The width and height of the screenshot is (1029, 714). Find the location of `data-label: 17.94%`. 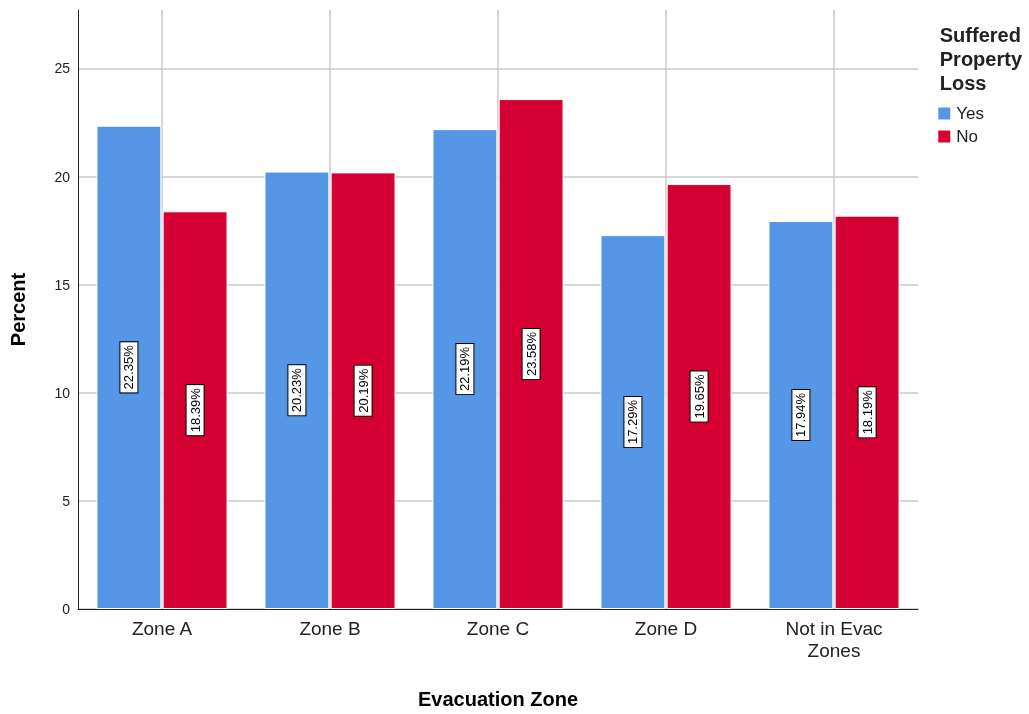

data-label: 17.94% is located at coordinates (801, 415).